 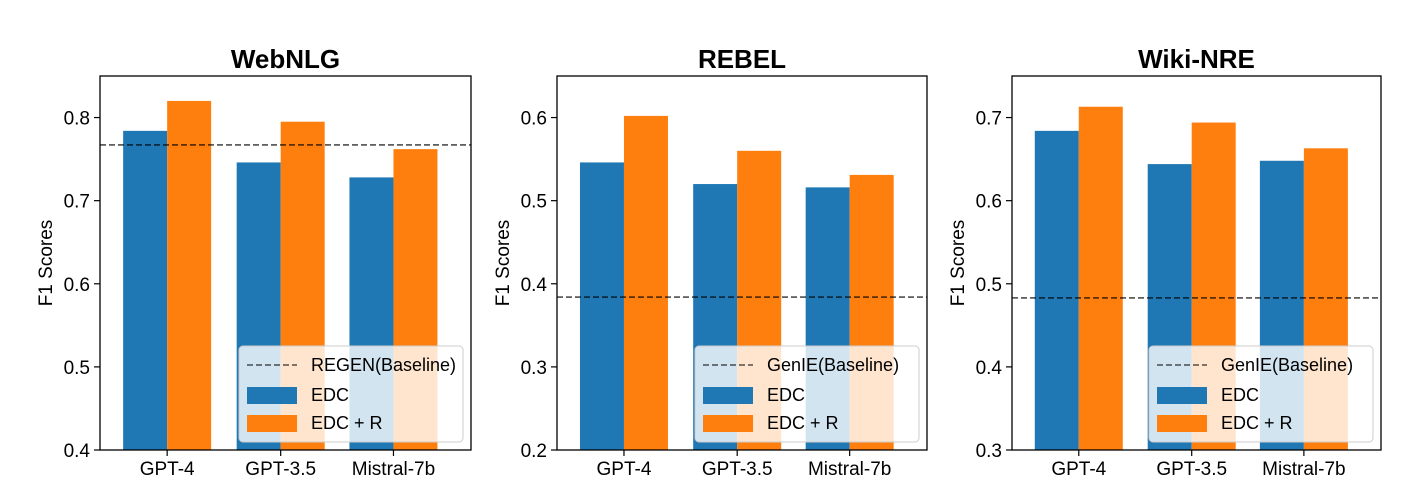 What do you see at coordinates (534, 451) in the screenshot?
I see `y-tick-label: 0.2` at bounding box center [534, 451].